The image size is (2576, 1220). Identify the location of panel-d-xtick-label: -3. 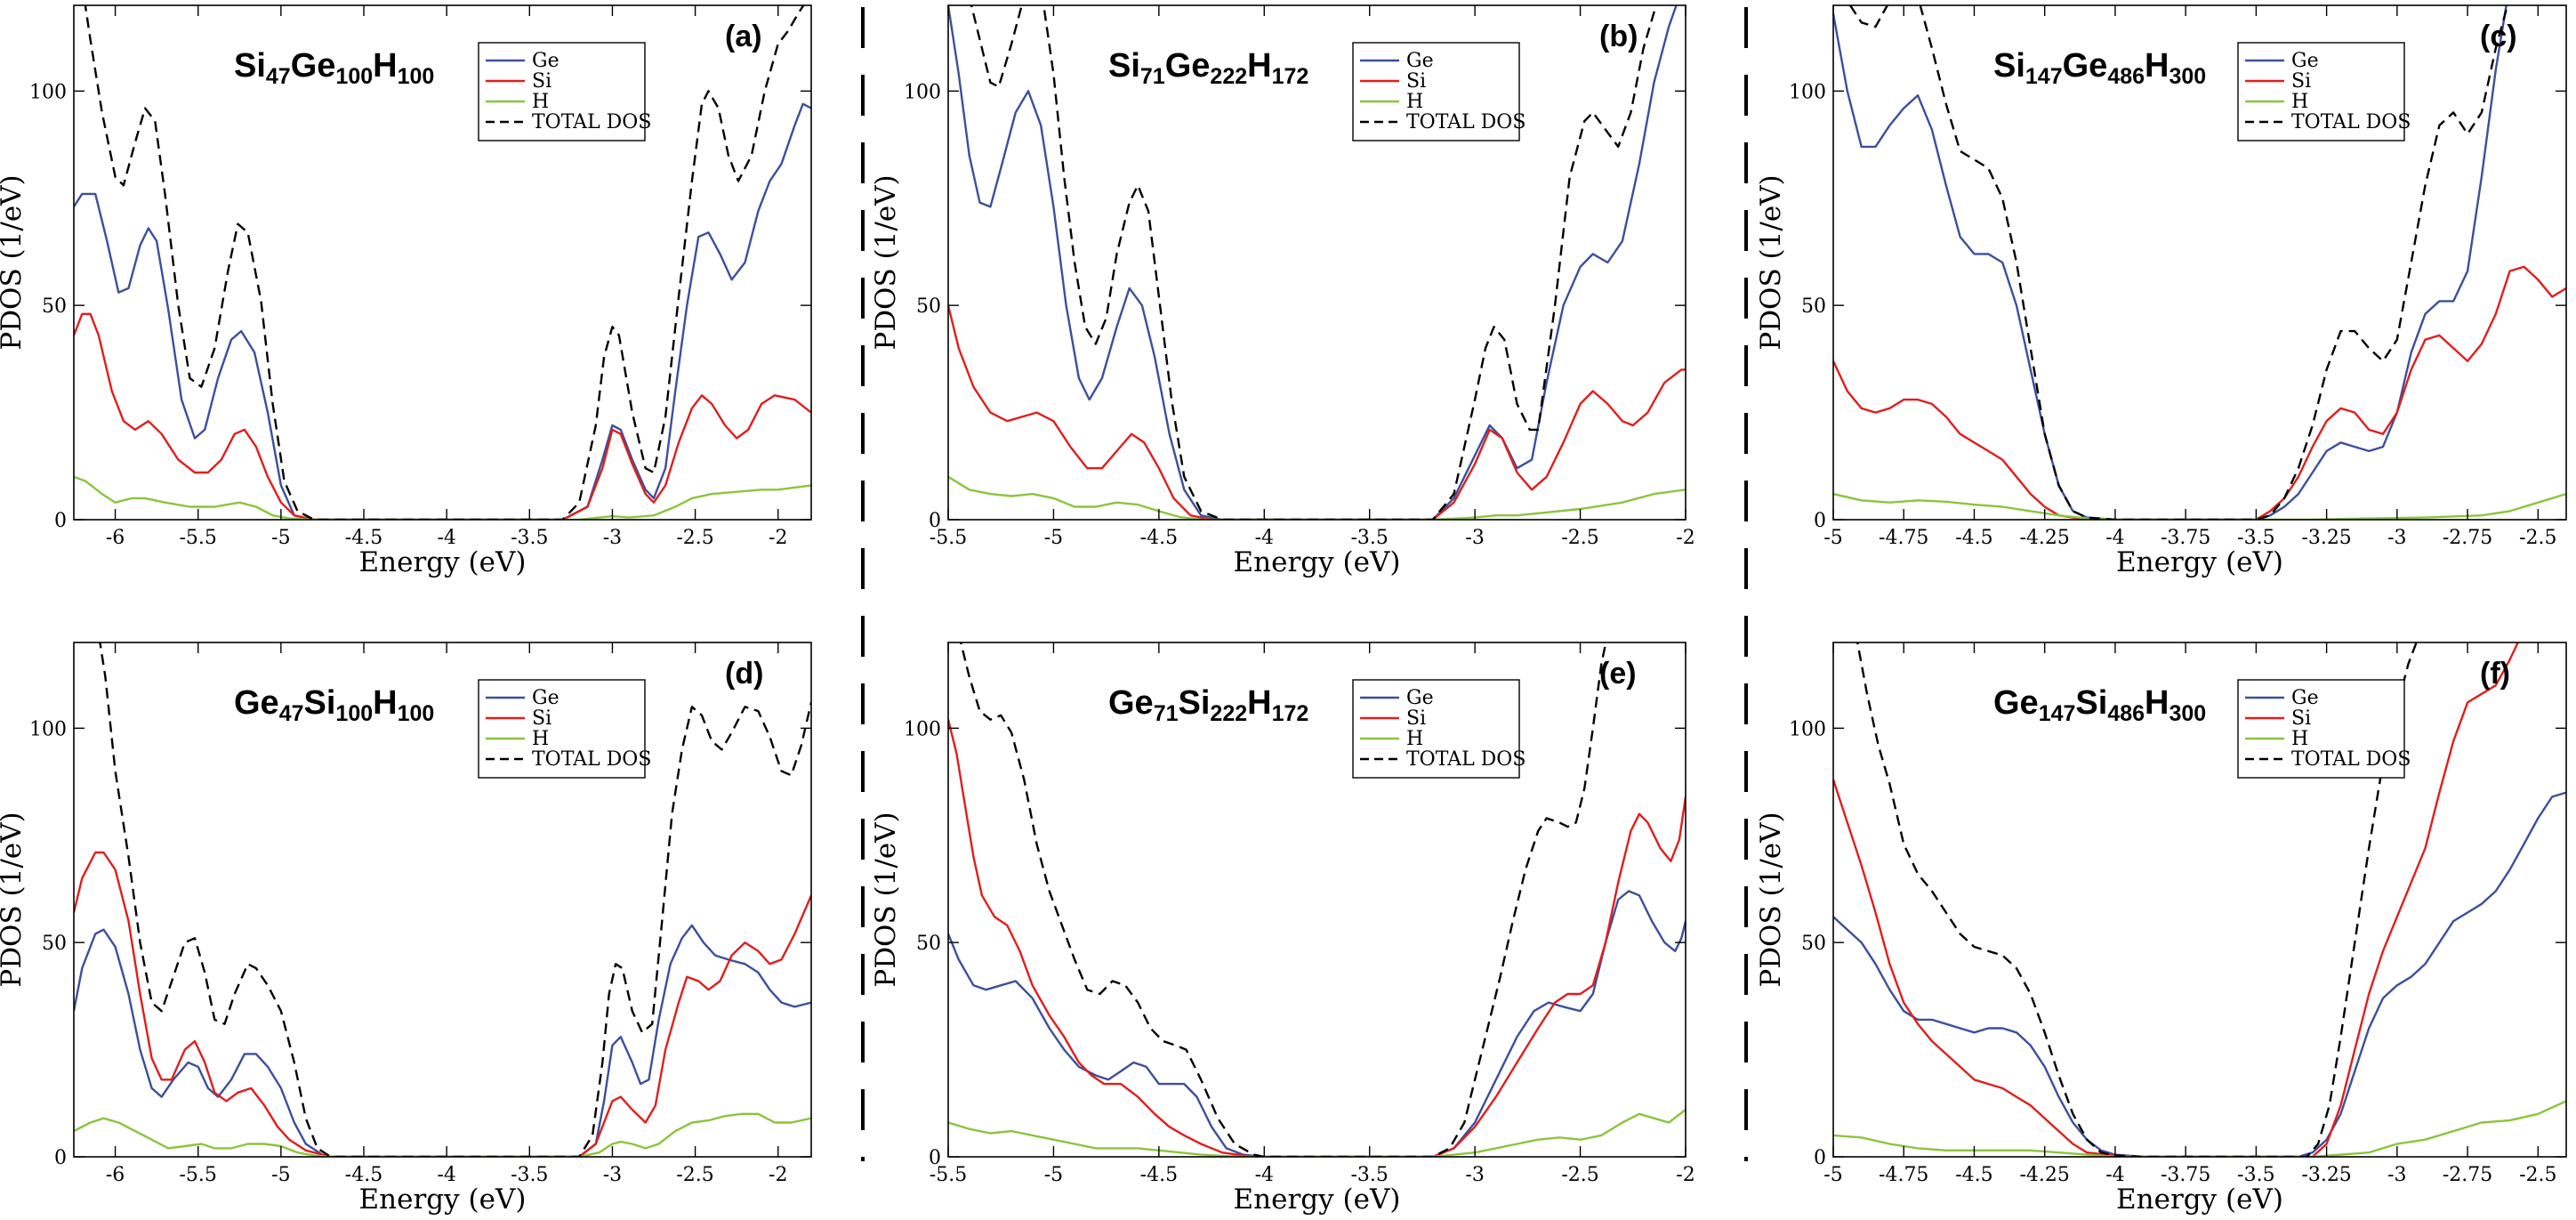
(612, 1175).